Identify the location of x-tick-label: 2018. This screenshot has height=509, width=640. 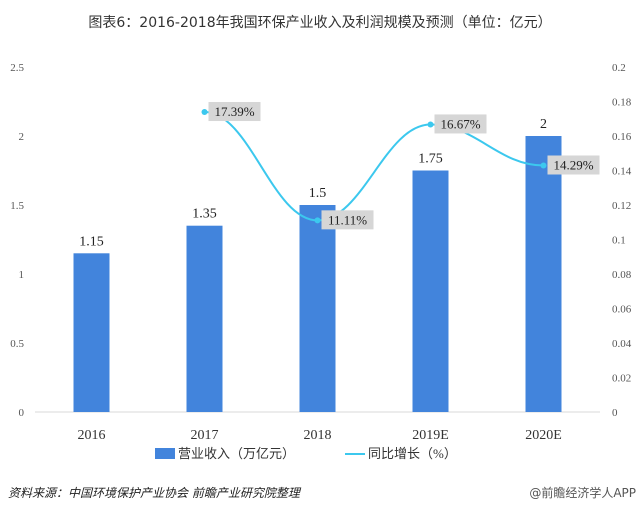
(318, 435).